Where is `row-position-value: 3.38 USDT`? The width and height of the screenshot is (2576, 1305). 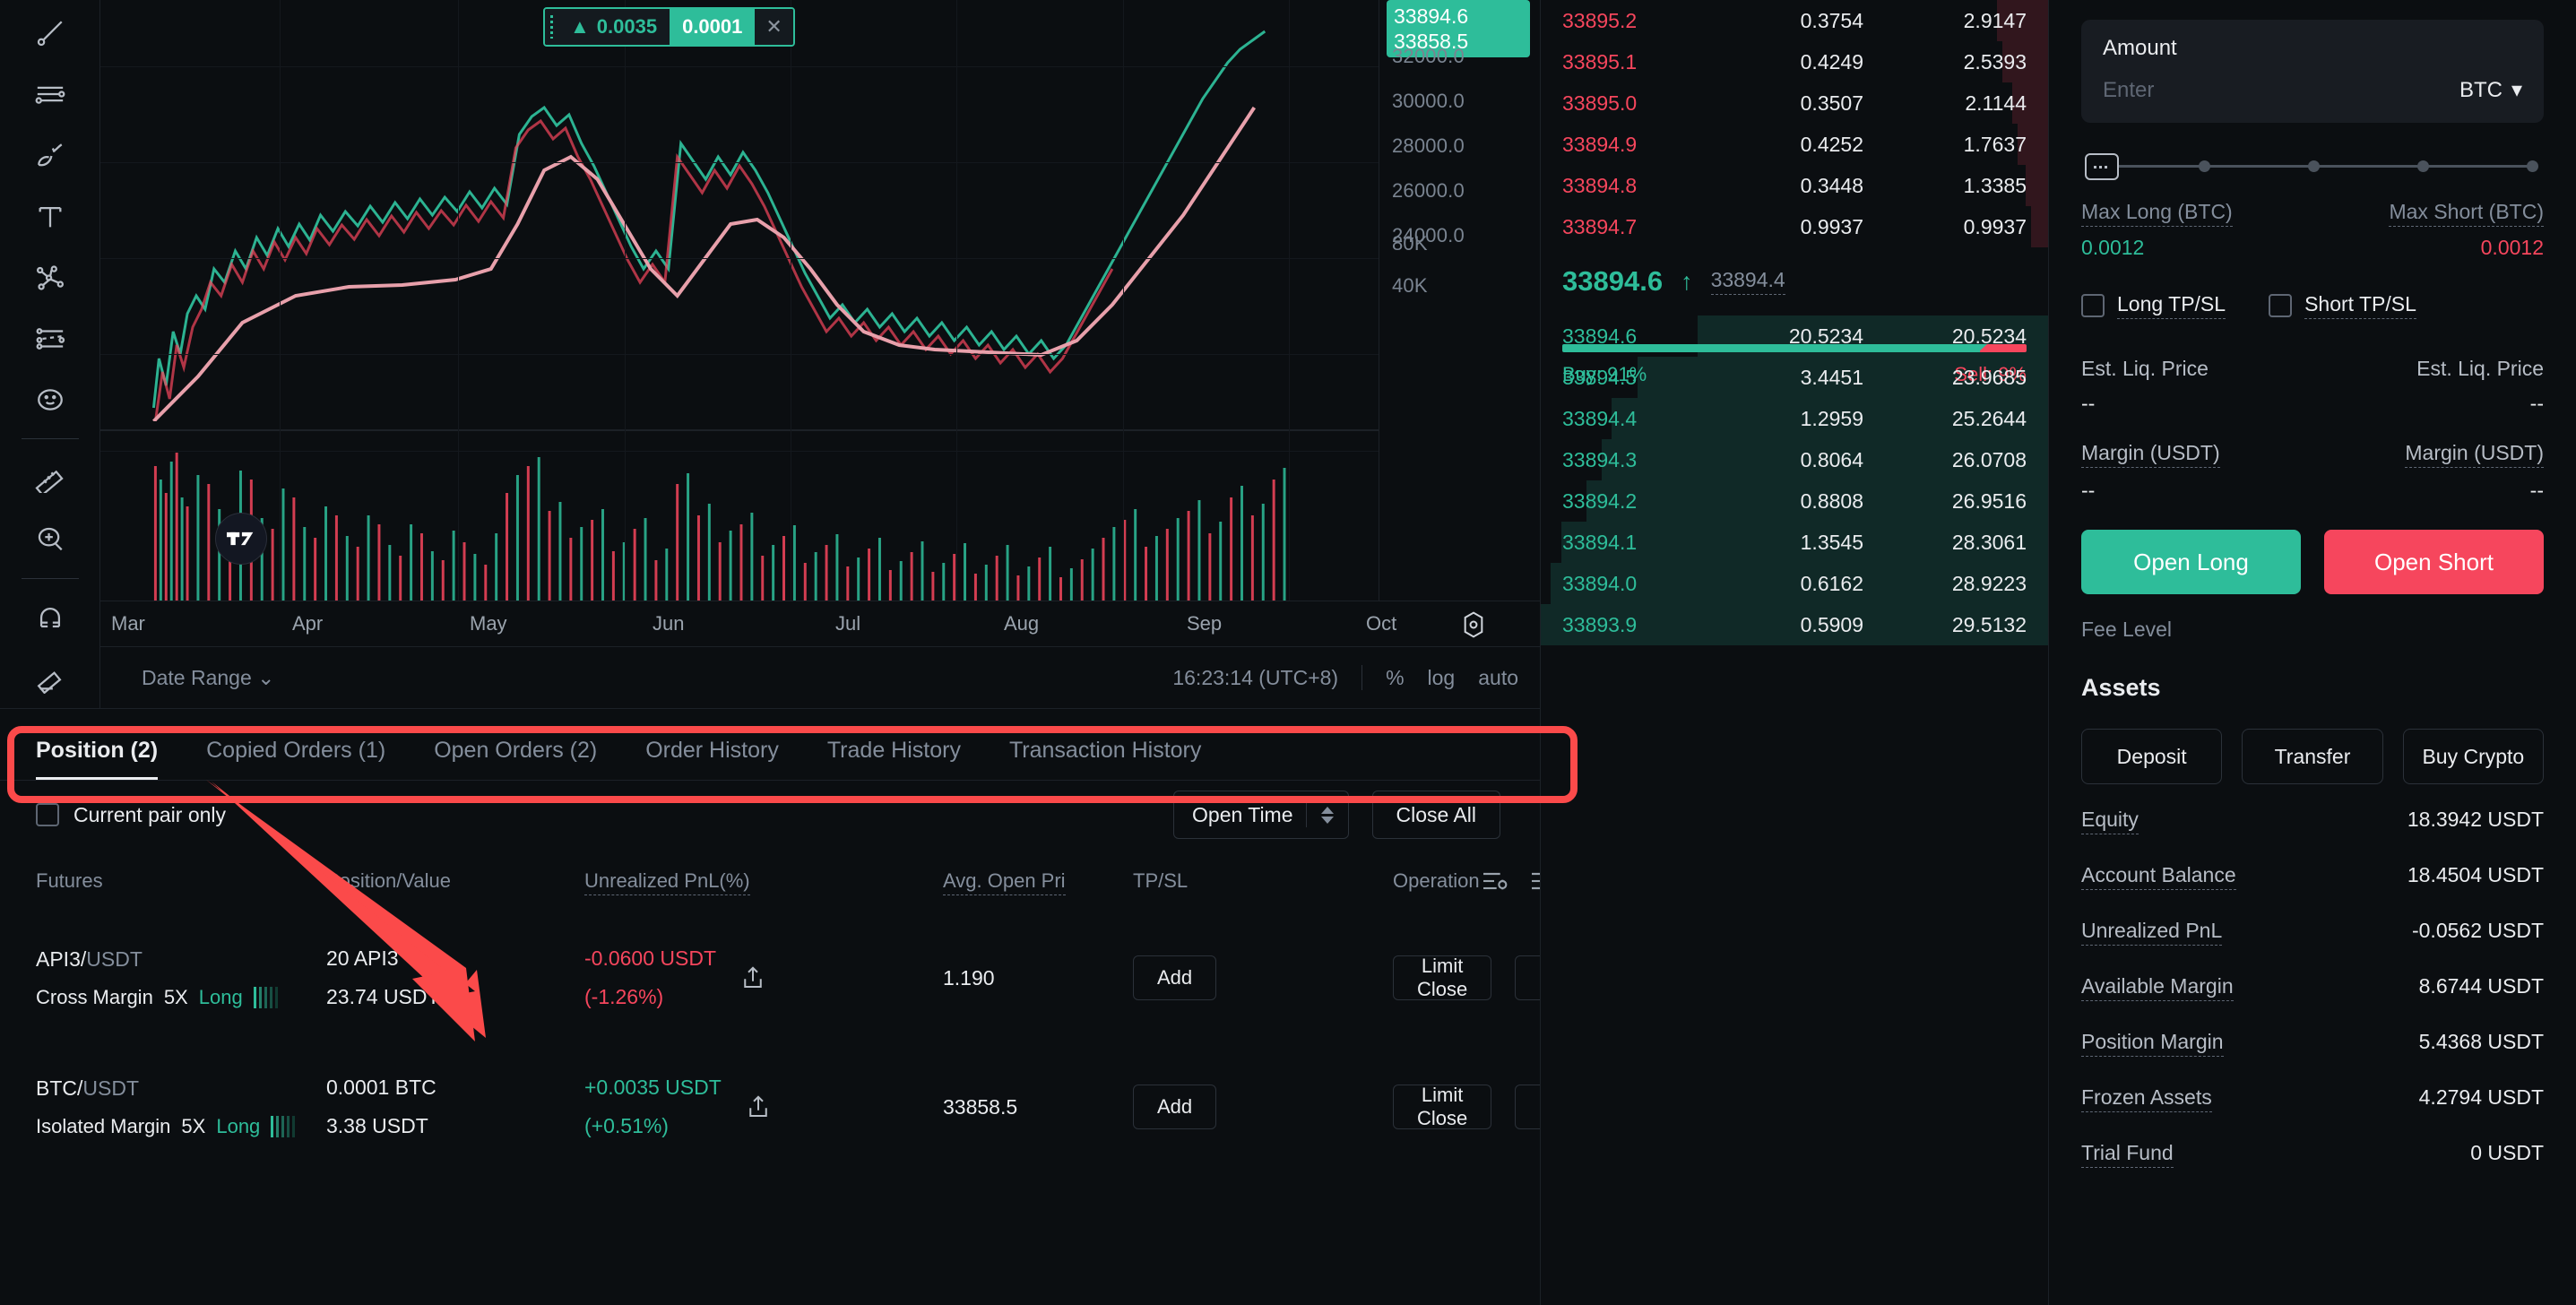
row-position-value: 3.38 USDT is located at coordinates (377, 1125).